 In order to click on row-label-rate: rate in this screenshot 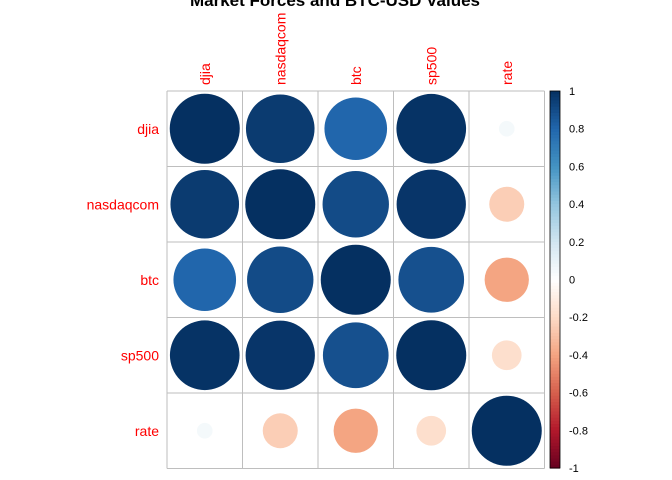, I will do `click(147, 431)`.